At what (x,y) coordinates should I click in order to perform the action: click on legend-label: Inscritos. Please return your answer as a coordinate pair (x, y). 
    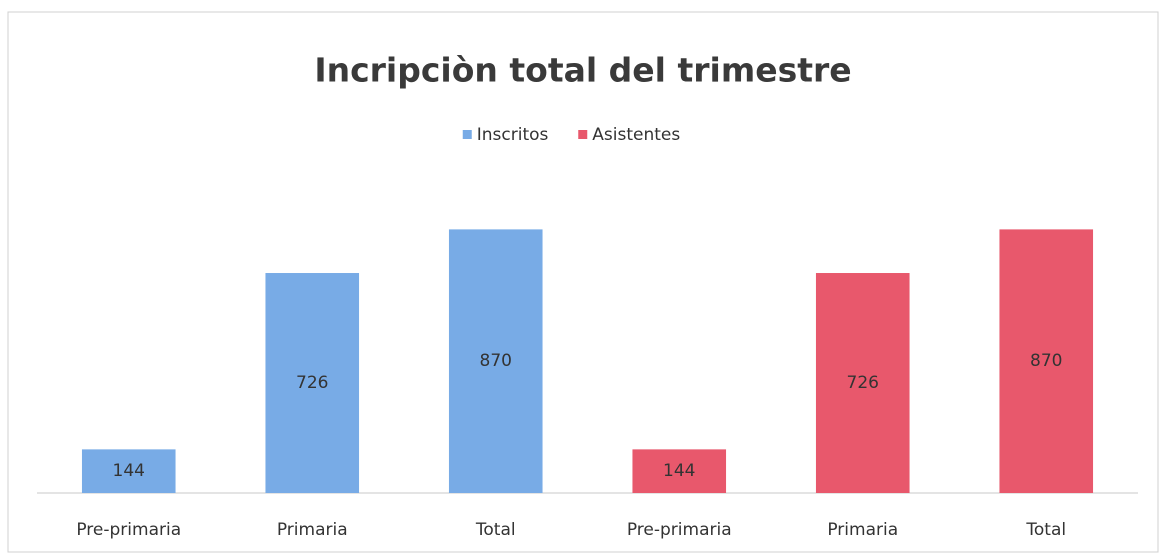
    Looking at the image, I should click on (513, 135).